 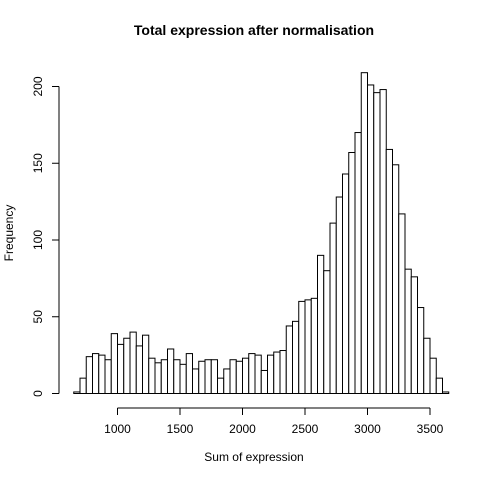 What do you see at coordinates (45, 236) in the screenshot?
I see `y-axis: 0 50 100 150 200` at bounding box center [45, 236].